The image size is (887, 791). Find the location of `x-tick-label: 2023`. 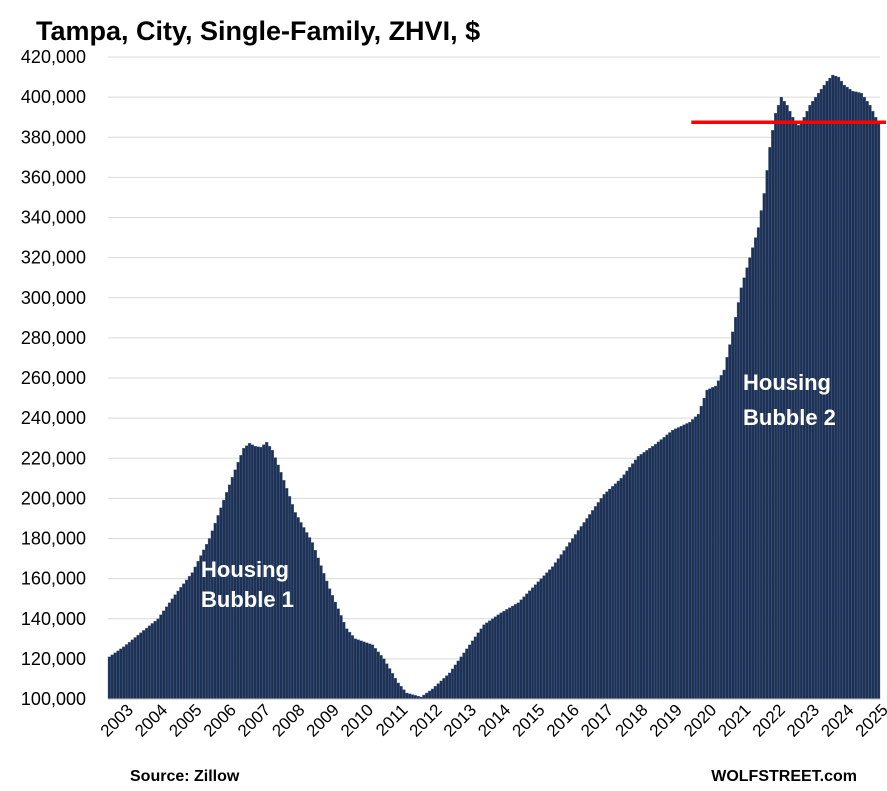

x-tick-label: 2023 is located at coordinates (803, 720).